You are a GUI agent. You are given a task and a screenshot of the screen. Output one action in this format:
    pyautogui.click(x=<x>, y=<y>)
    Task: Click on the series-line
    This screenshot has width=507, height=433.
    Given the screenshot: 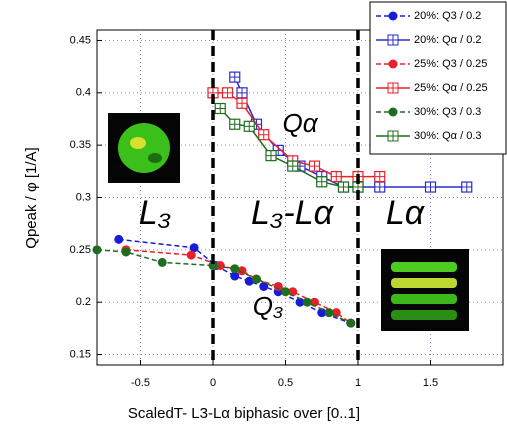 What is the action you would take?
    pyautogui.click(x=238, y=286)
    